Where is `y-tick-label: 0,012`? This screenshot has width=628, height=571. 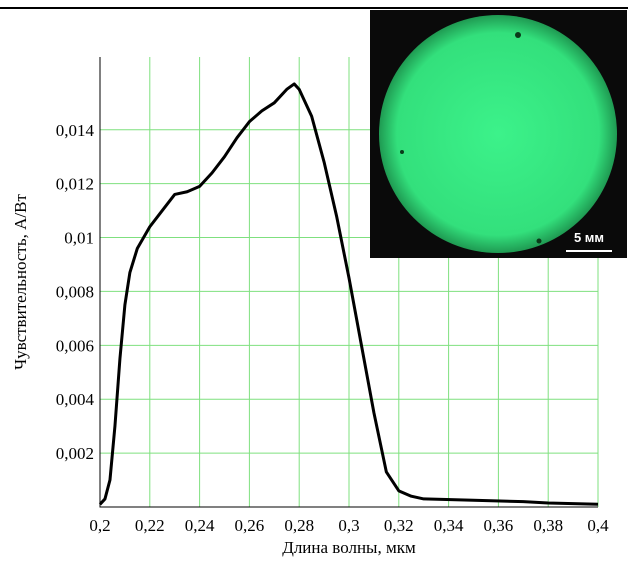
y-tick-label: 0,012 is located at coordinates (75, 184).